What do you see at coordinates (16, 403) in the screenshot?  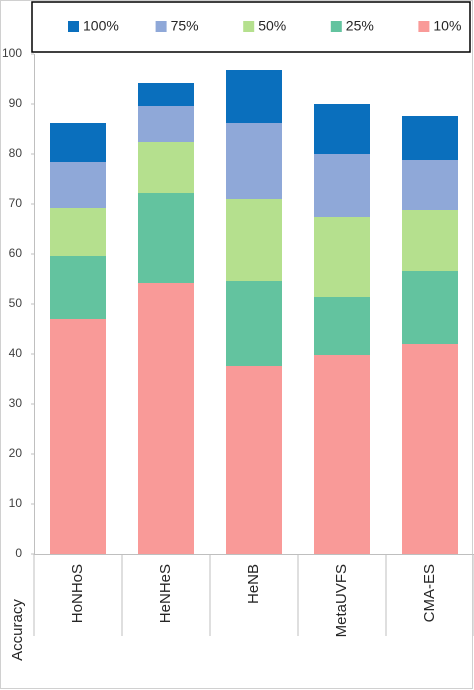 I see `y-tick-label: 30` at bounding box center [16, 403].